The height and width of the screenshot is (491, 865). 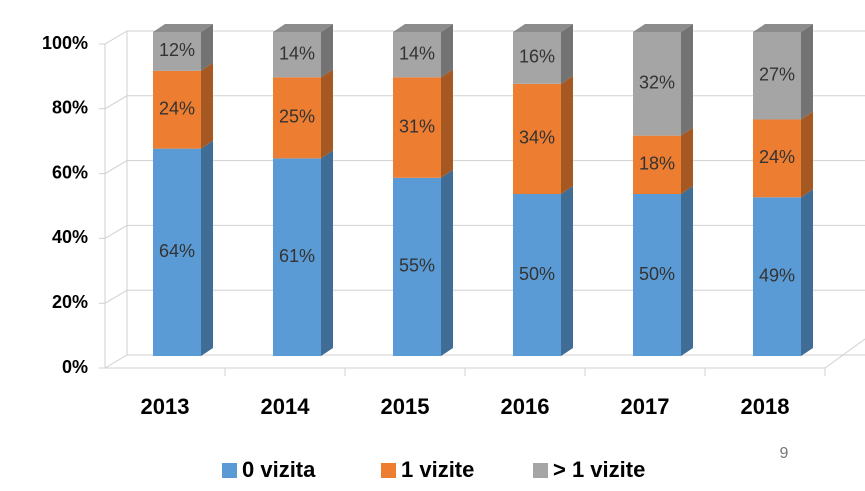 I want to click on x-tick-label: 2016, so click(x=525, y=406).